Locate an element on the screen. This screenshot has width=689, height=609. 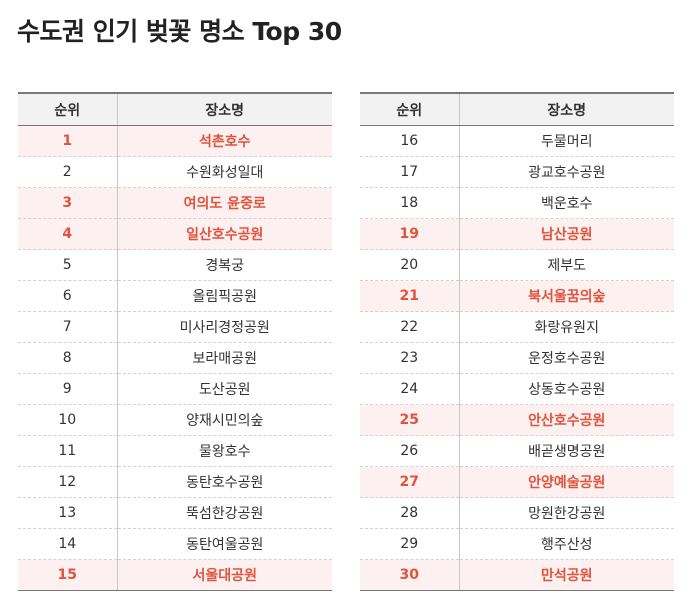
rank-cell: 26 is located at coordinates (410, 451).